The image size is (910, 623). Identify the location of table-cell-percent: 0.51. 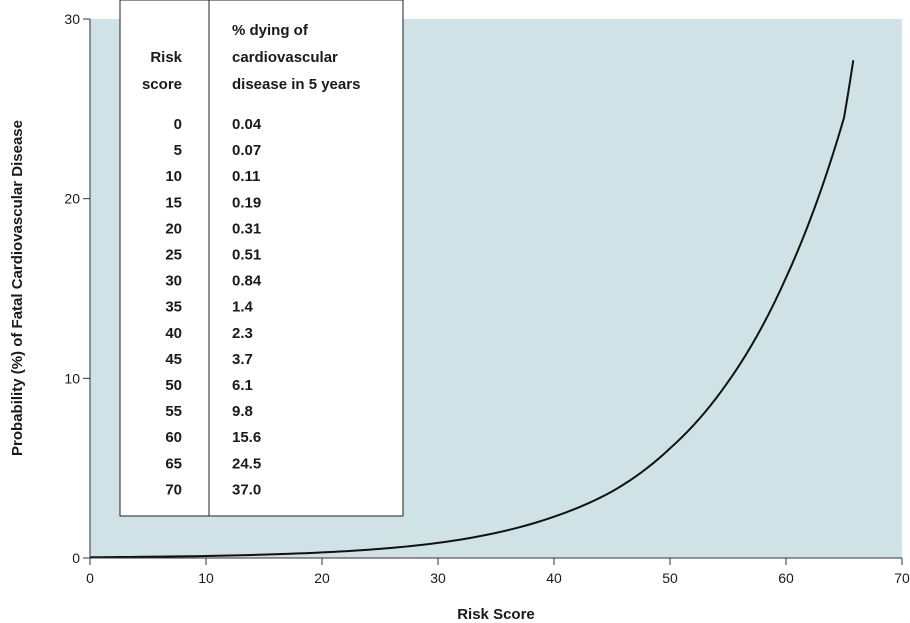
(246, 255).